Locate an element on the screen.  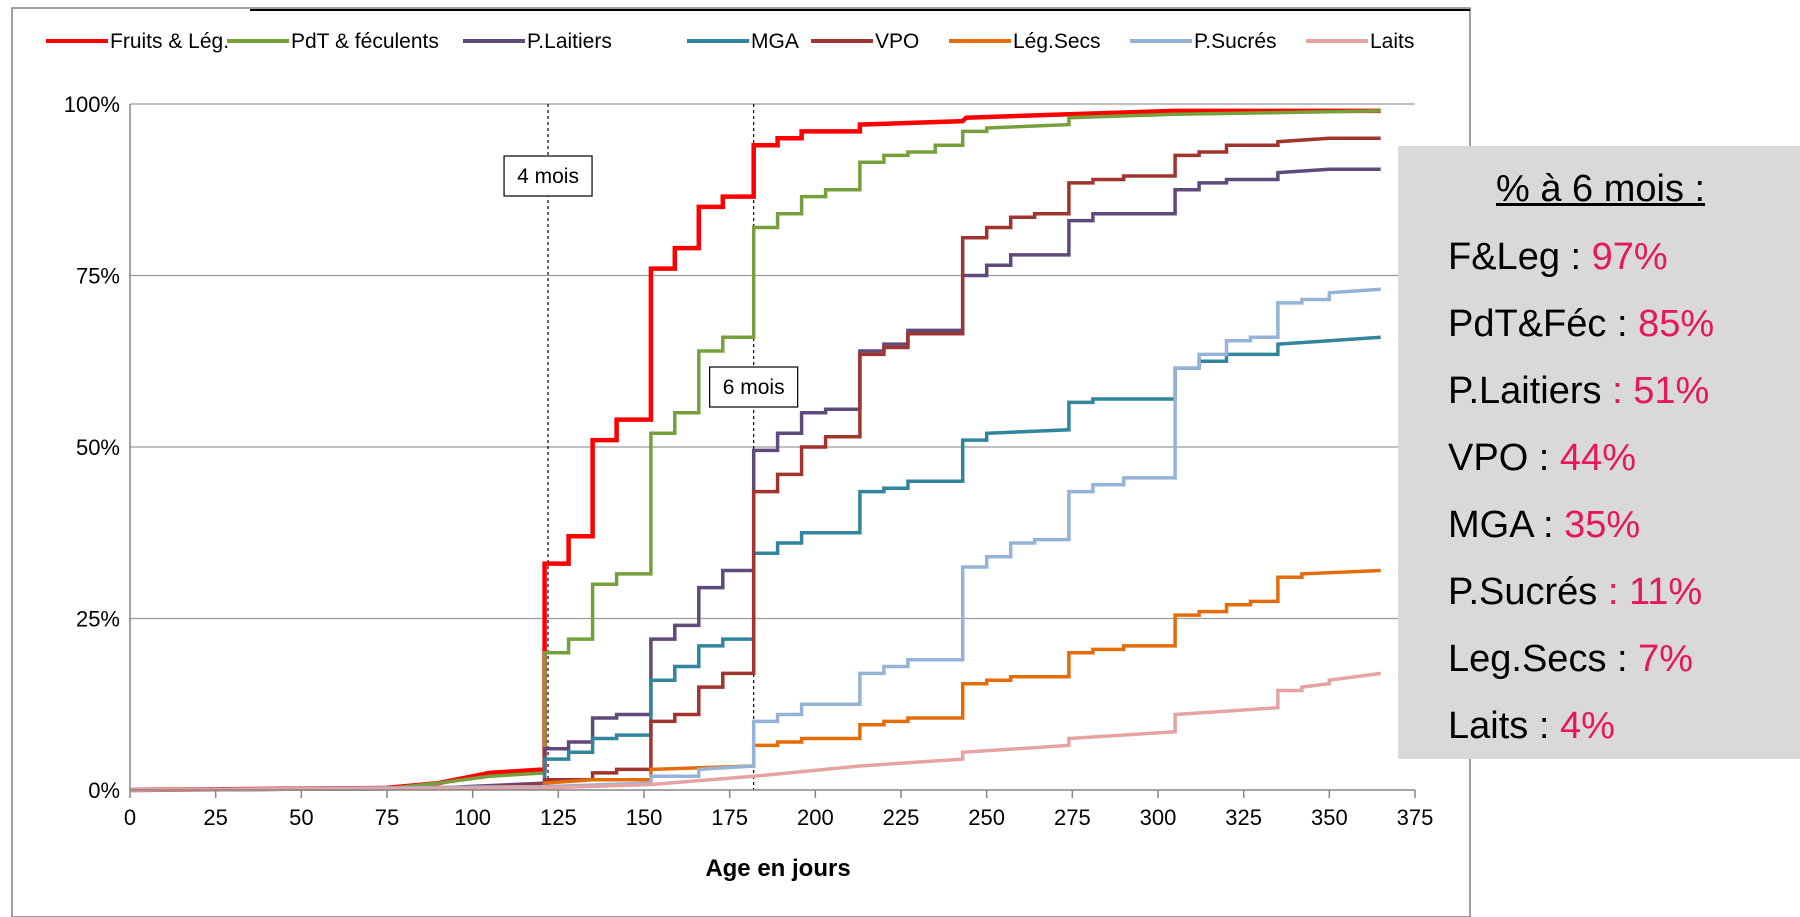
x-tick-label: 375 is located at coordinates (1415, 817).